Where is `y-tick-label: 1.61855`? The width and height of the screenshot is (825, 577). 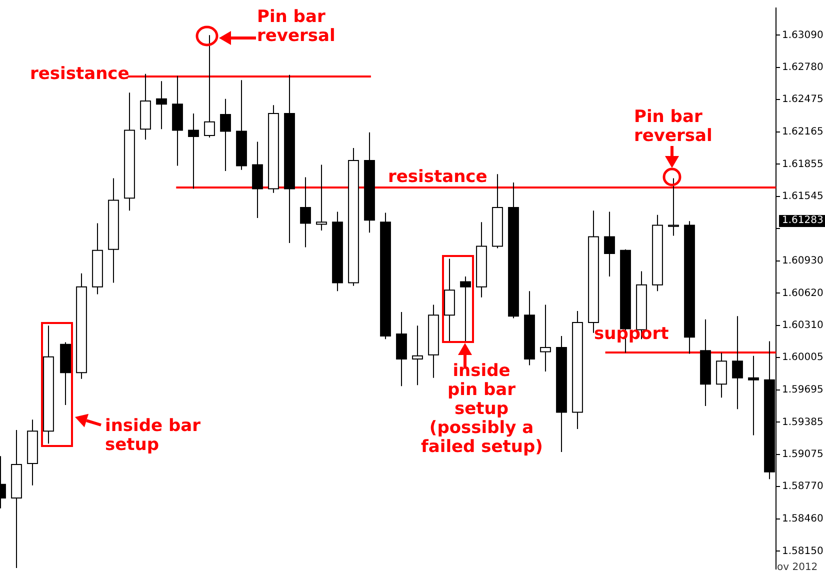
y-tick-label: 1.61855 is located at coordinates (803, 164).